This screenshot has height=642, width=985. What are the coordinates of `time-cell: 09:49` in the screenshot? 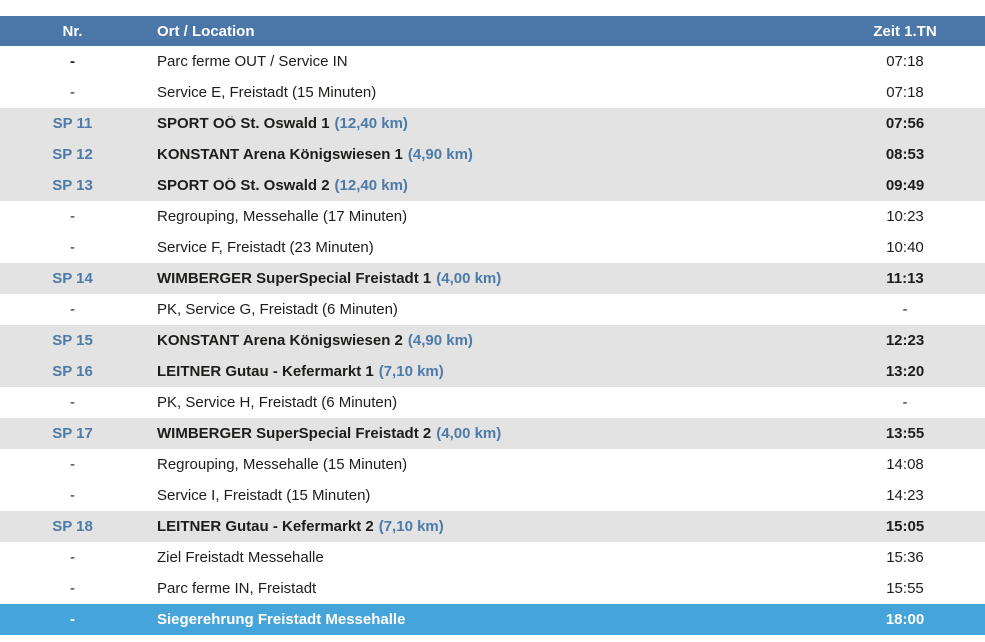 It's located at (905, 185).